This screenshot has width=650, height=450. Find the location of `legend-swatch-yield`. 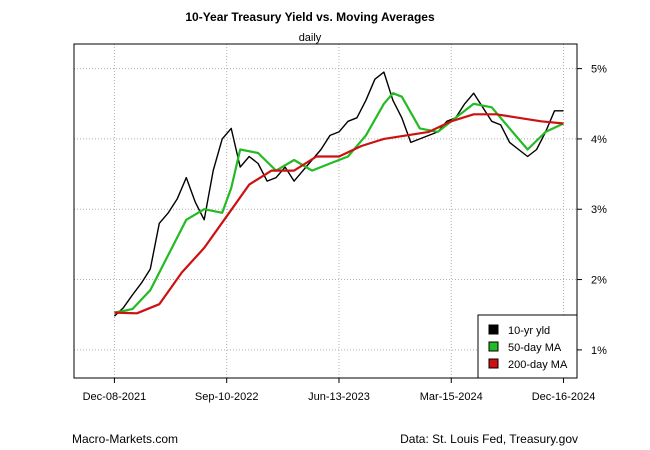

legend-swatch-yield is located at coordinates (493, 329).